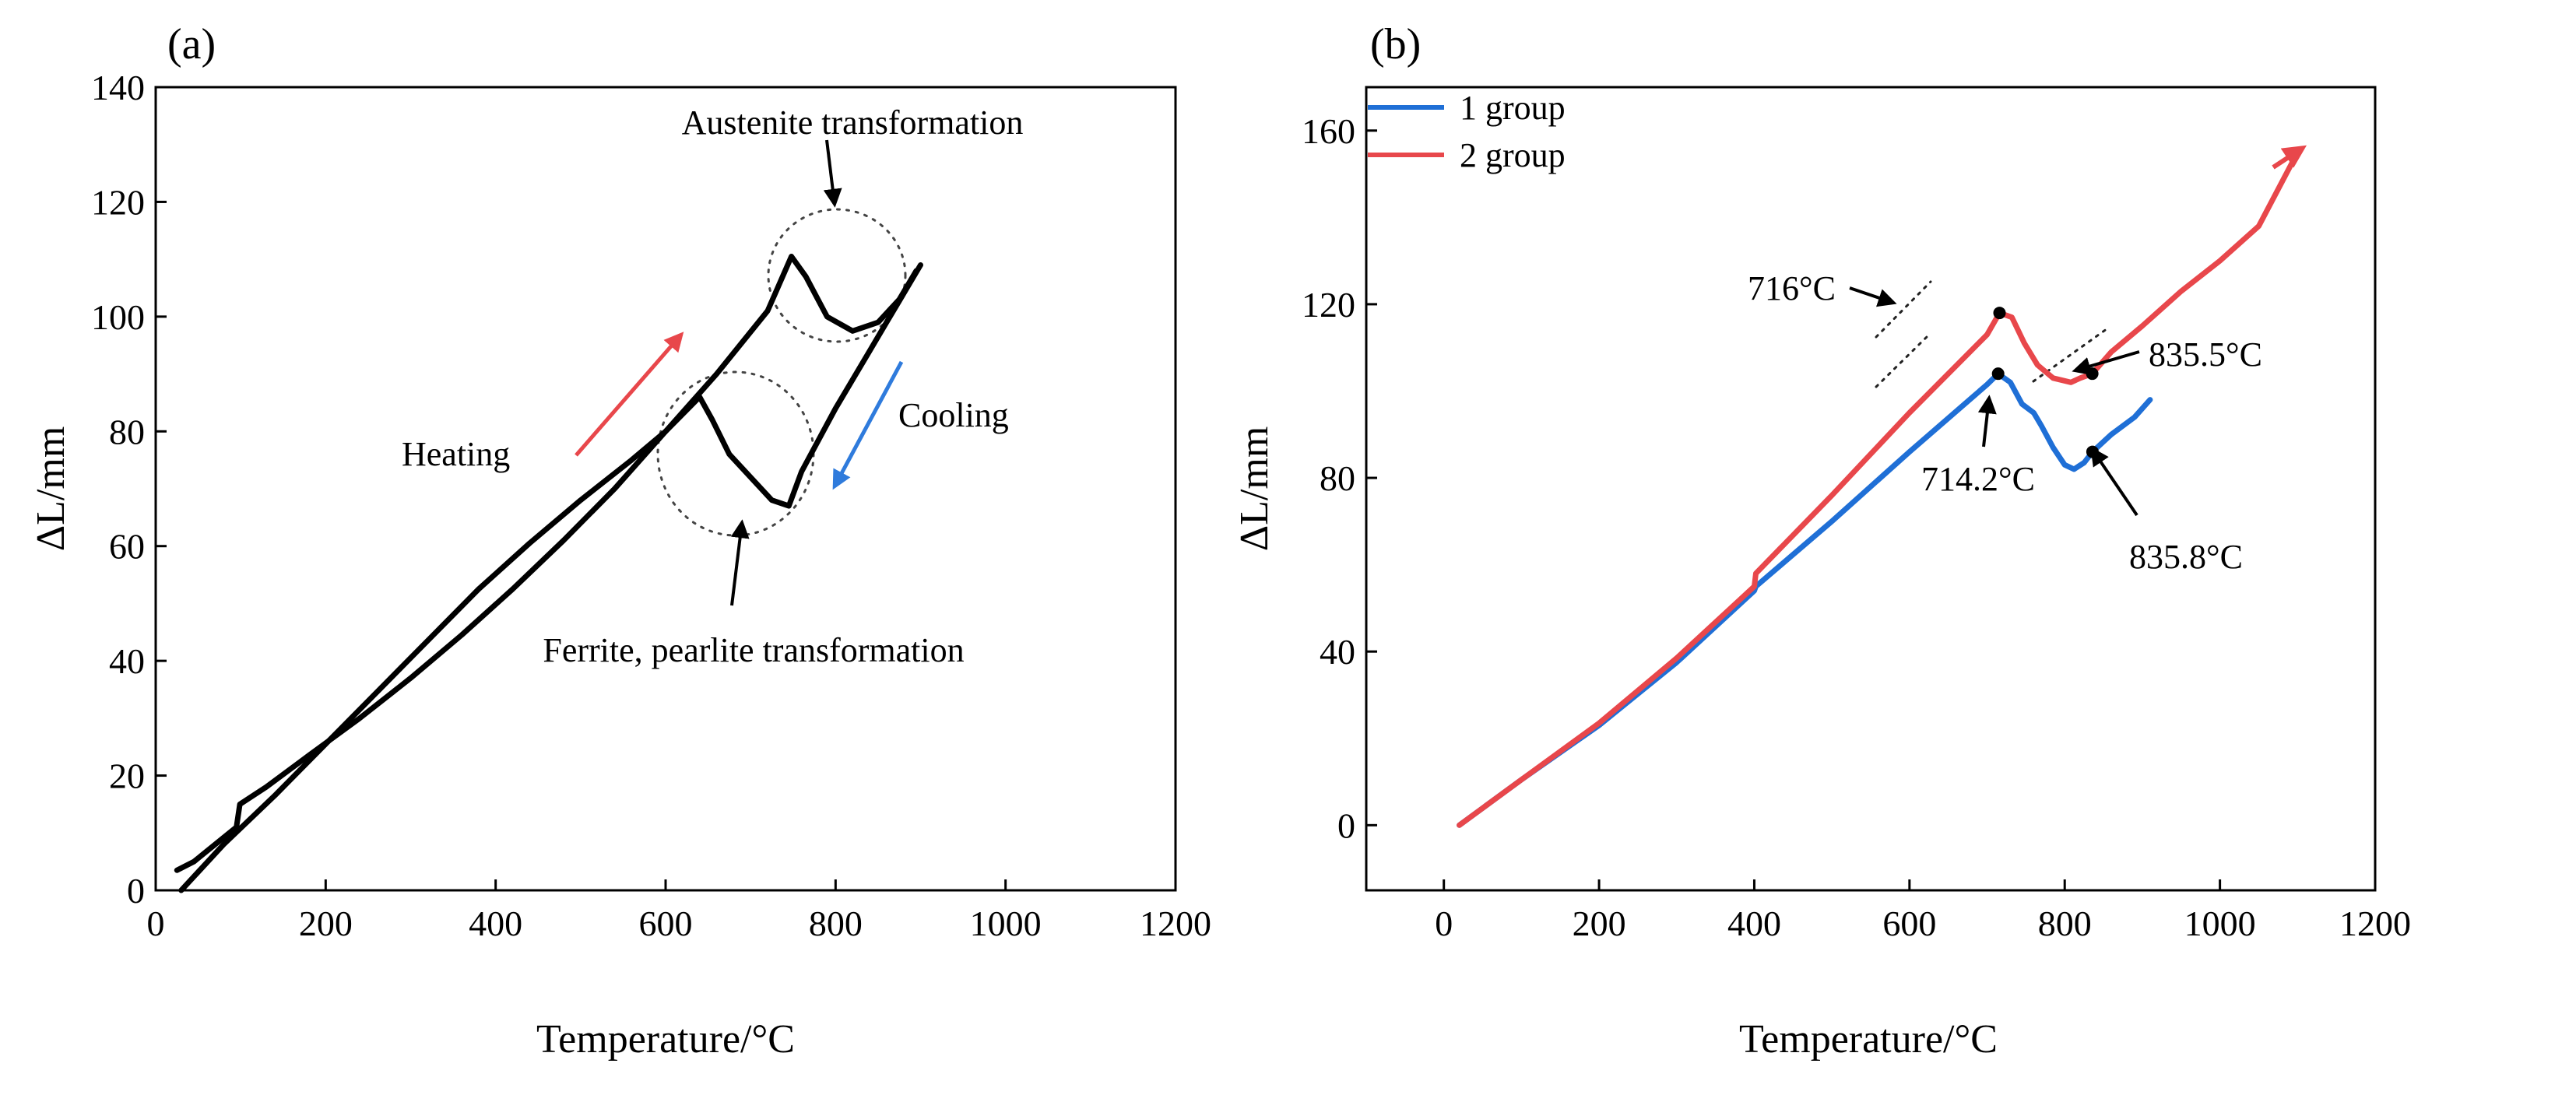  Describe the element at coordinates (1254, 489) in the screenshot. I see `panel-b-ylabel: ΔL/mm` at that location.